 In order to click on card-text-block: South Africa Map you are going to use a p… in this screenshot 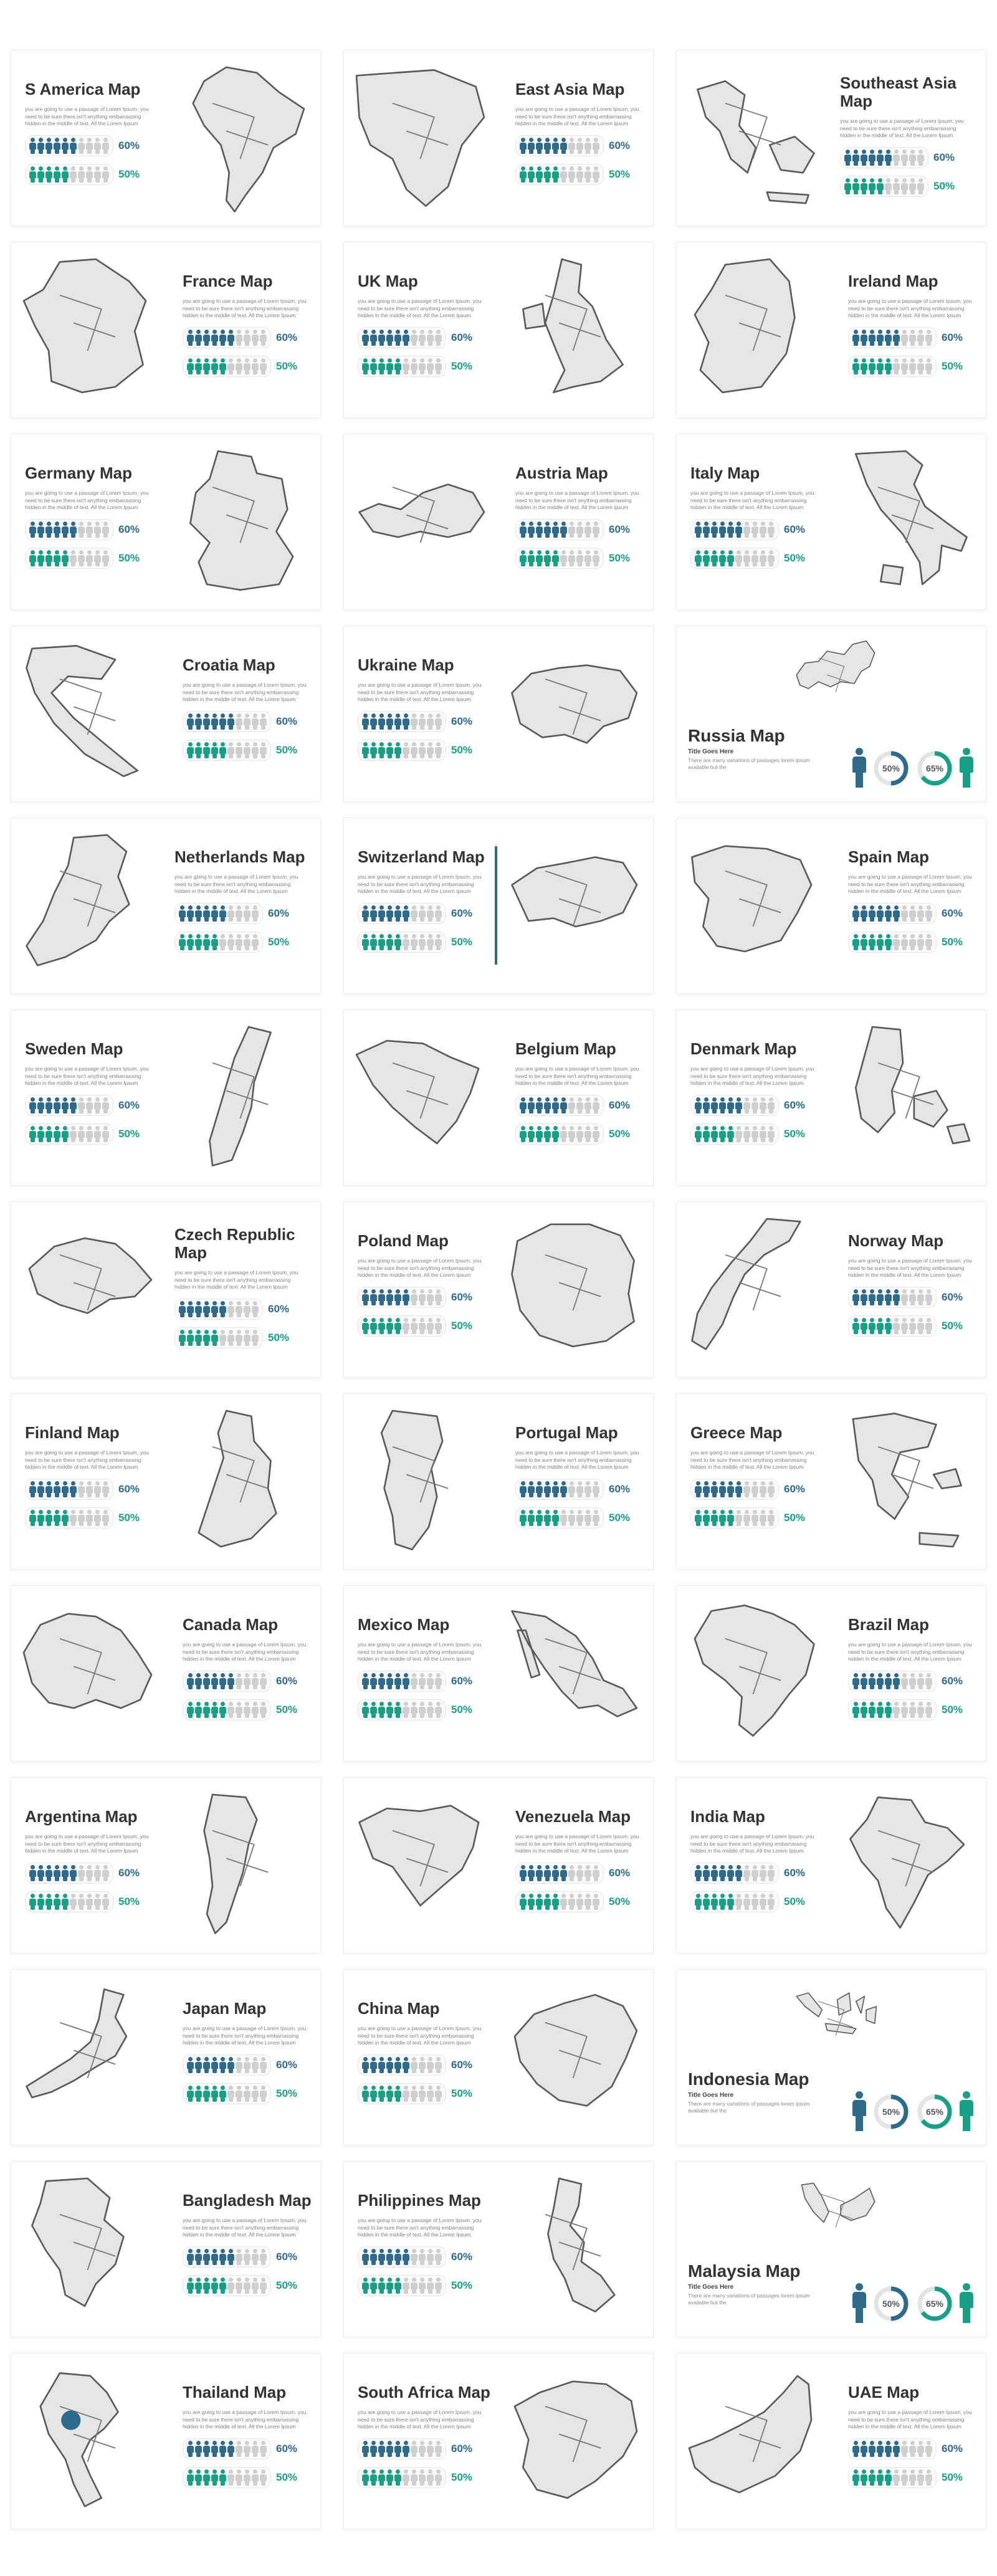, I will do `click(425, 2436)`.